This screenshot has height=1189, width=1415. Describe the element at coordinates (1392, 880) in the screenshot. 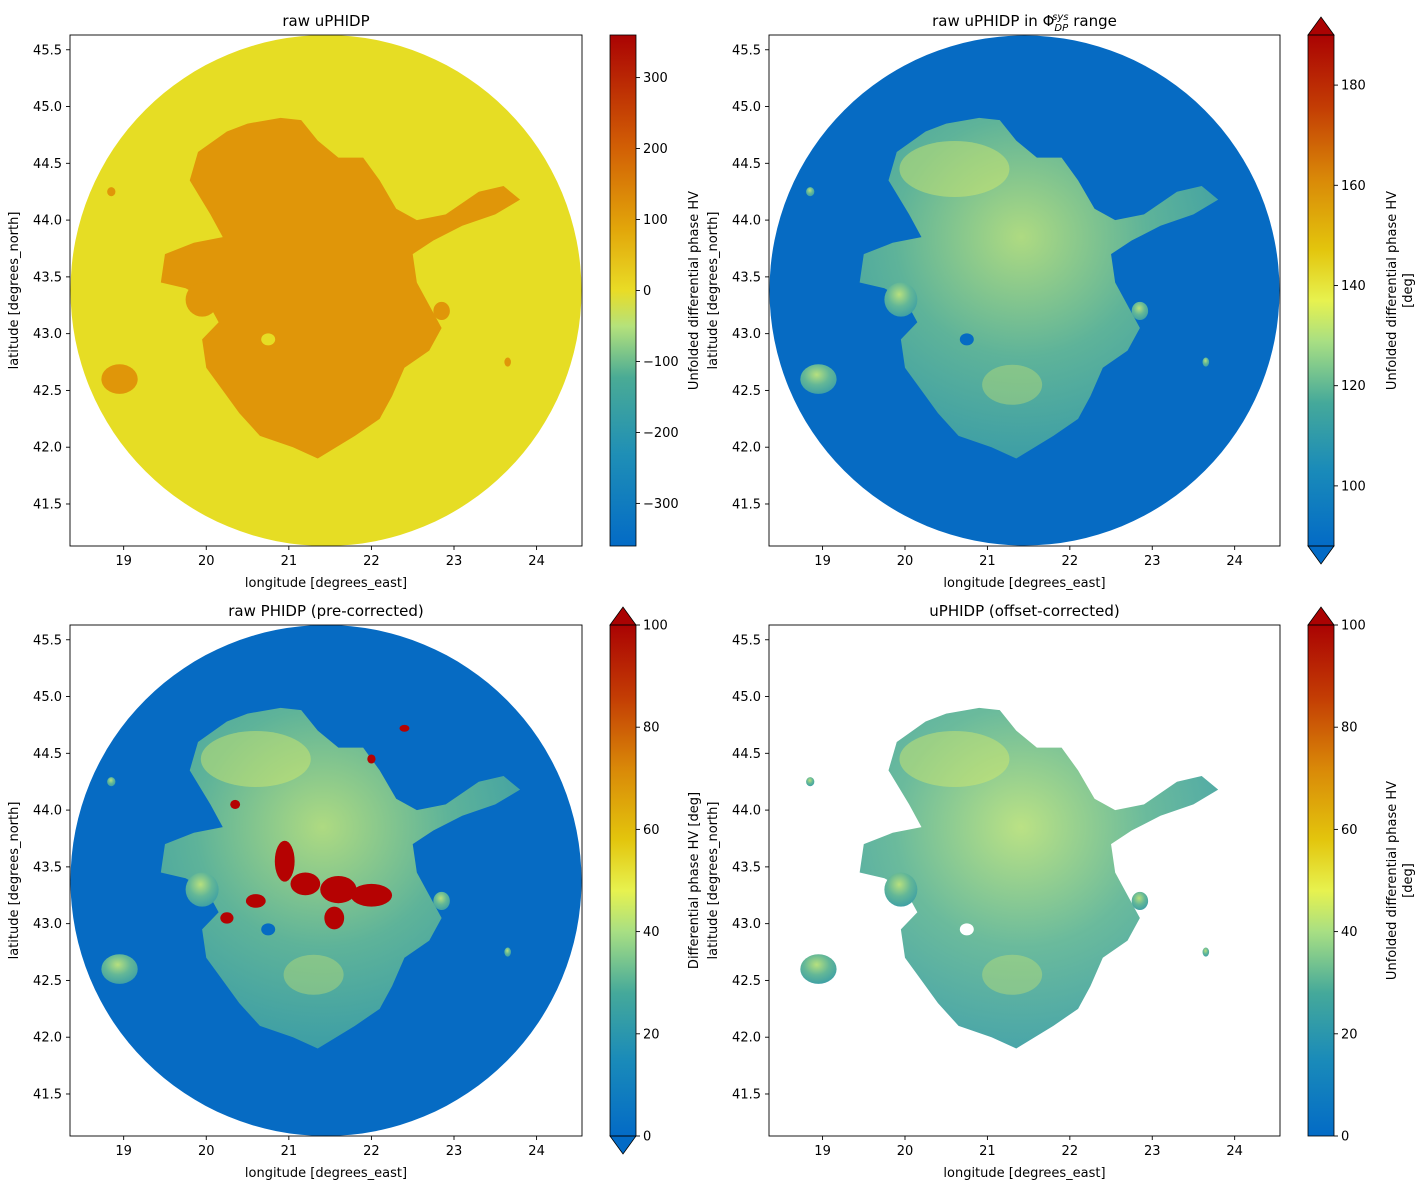

I see `colorbar-label: Unfolded differential phase HV` at that location.